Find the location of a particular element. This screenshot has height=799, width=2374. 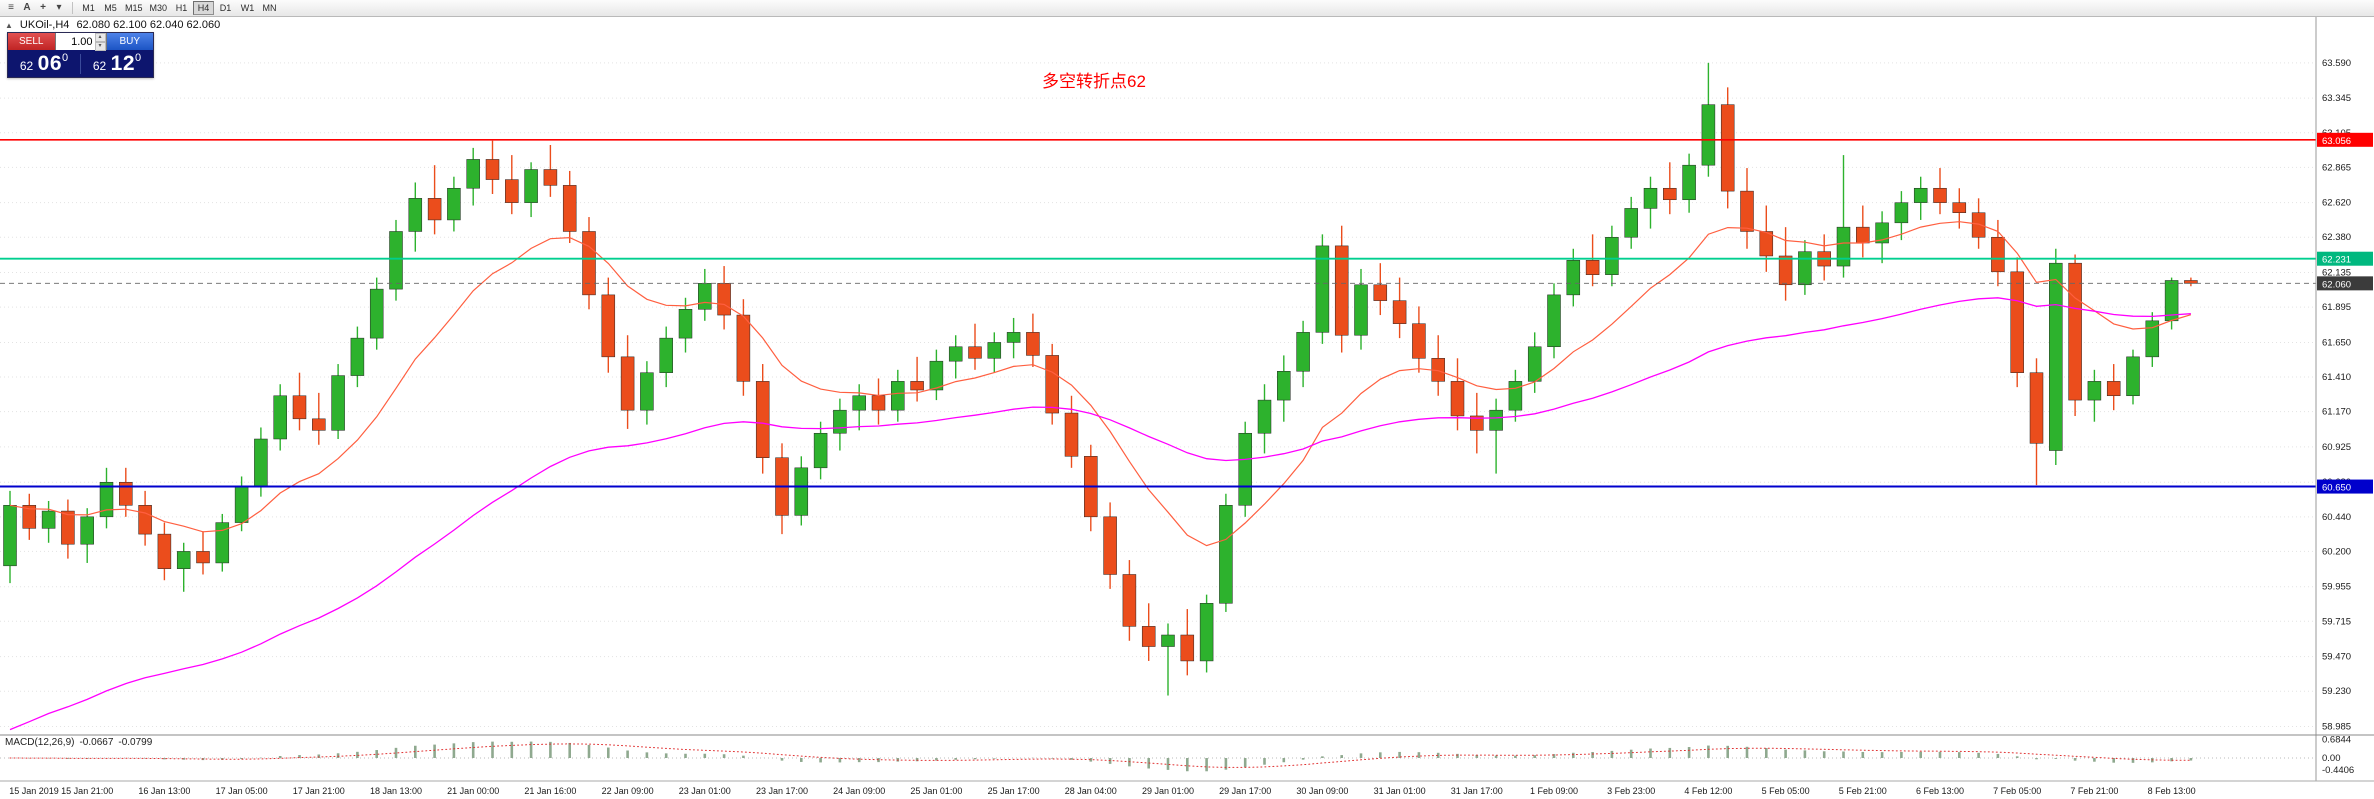

ohlc-readout: 62.080 62.100 62.040 62.060 is located at coordinates (148, 25).